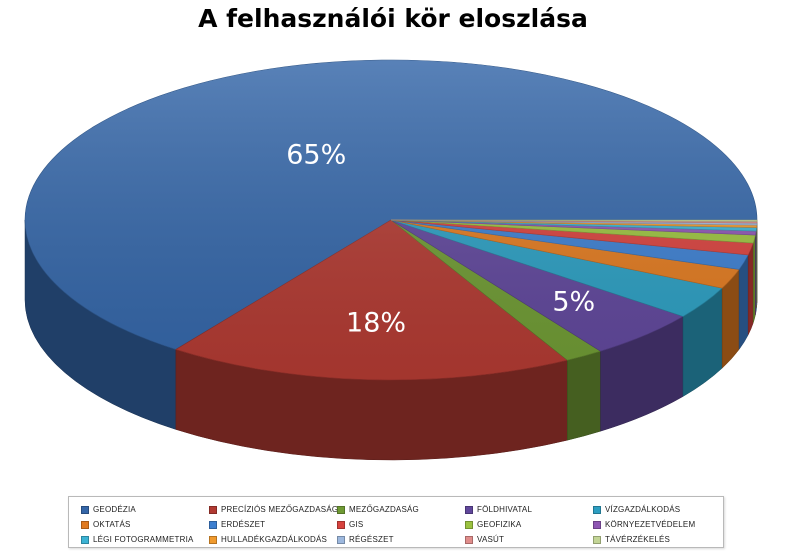 This screenshot has height=555, width=786. What do you see at coordinates (145, 524) in the screenshot?
I see `legend-item-oktatas: OKTATÁS` at bounding box center [145, 524].